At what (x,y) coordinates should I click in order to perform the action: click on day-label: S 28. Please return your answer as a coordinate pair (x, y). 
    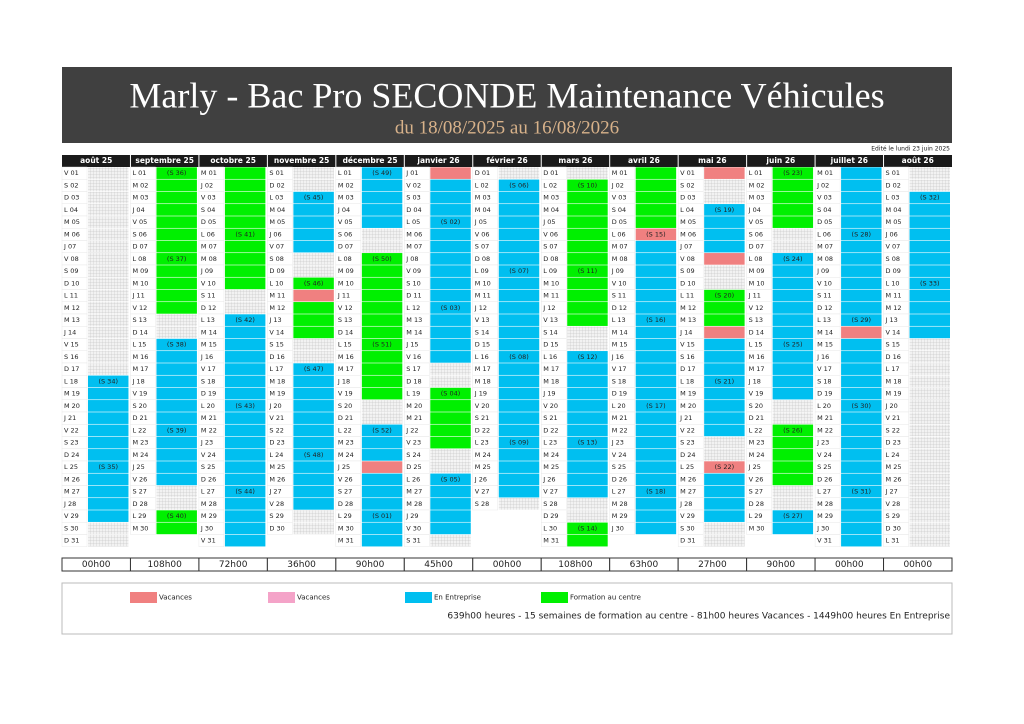
    Looking at the image, I should click on (482, 504).